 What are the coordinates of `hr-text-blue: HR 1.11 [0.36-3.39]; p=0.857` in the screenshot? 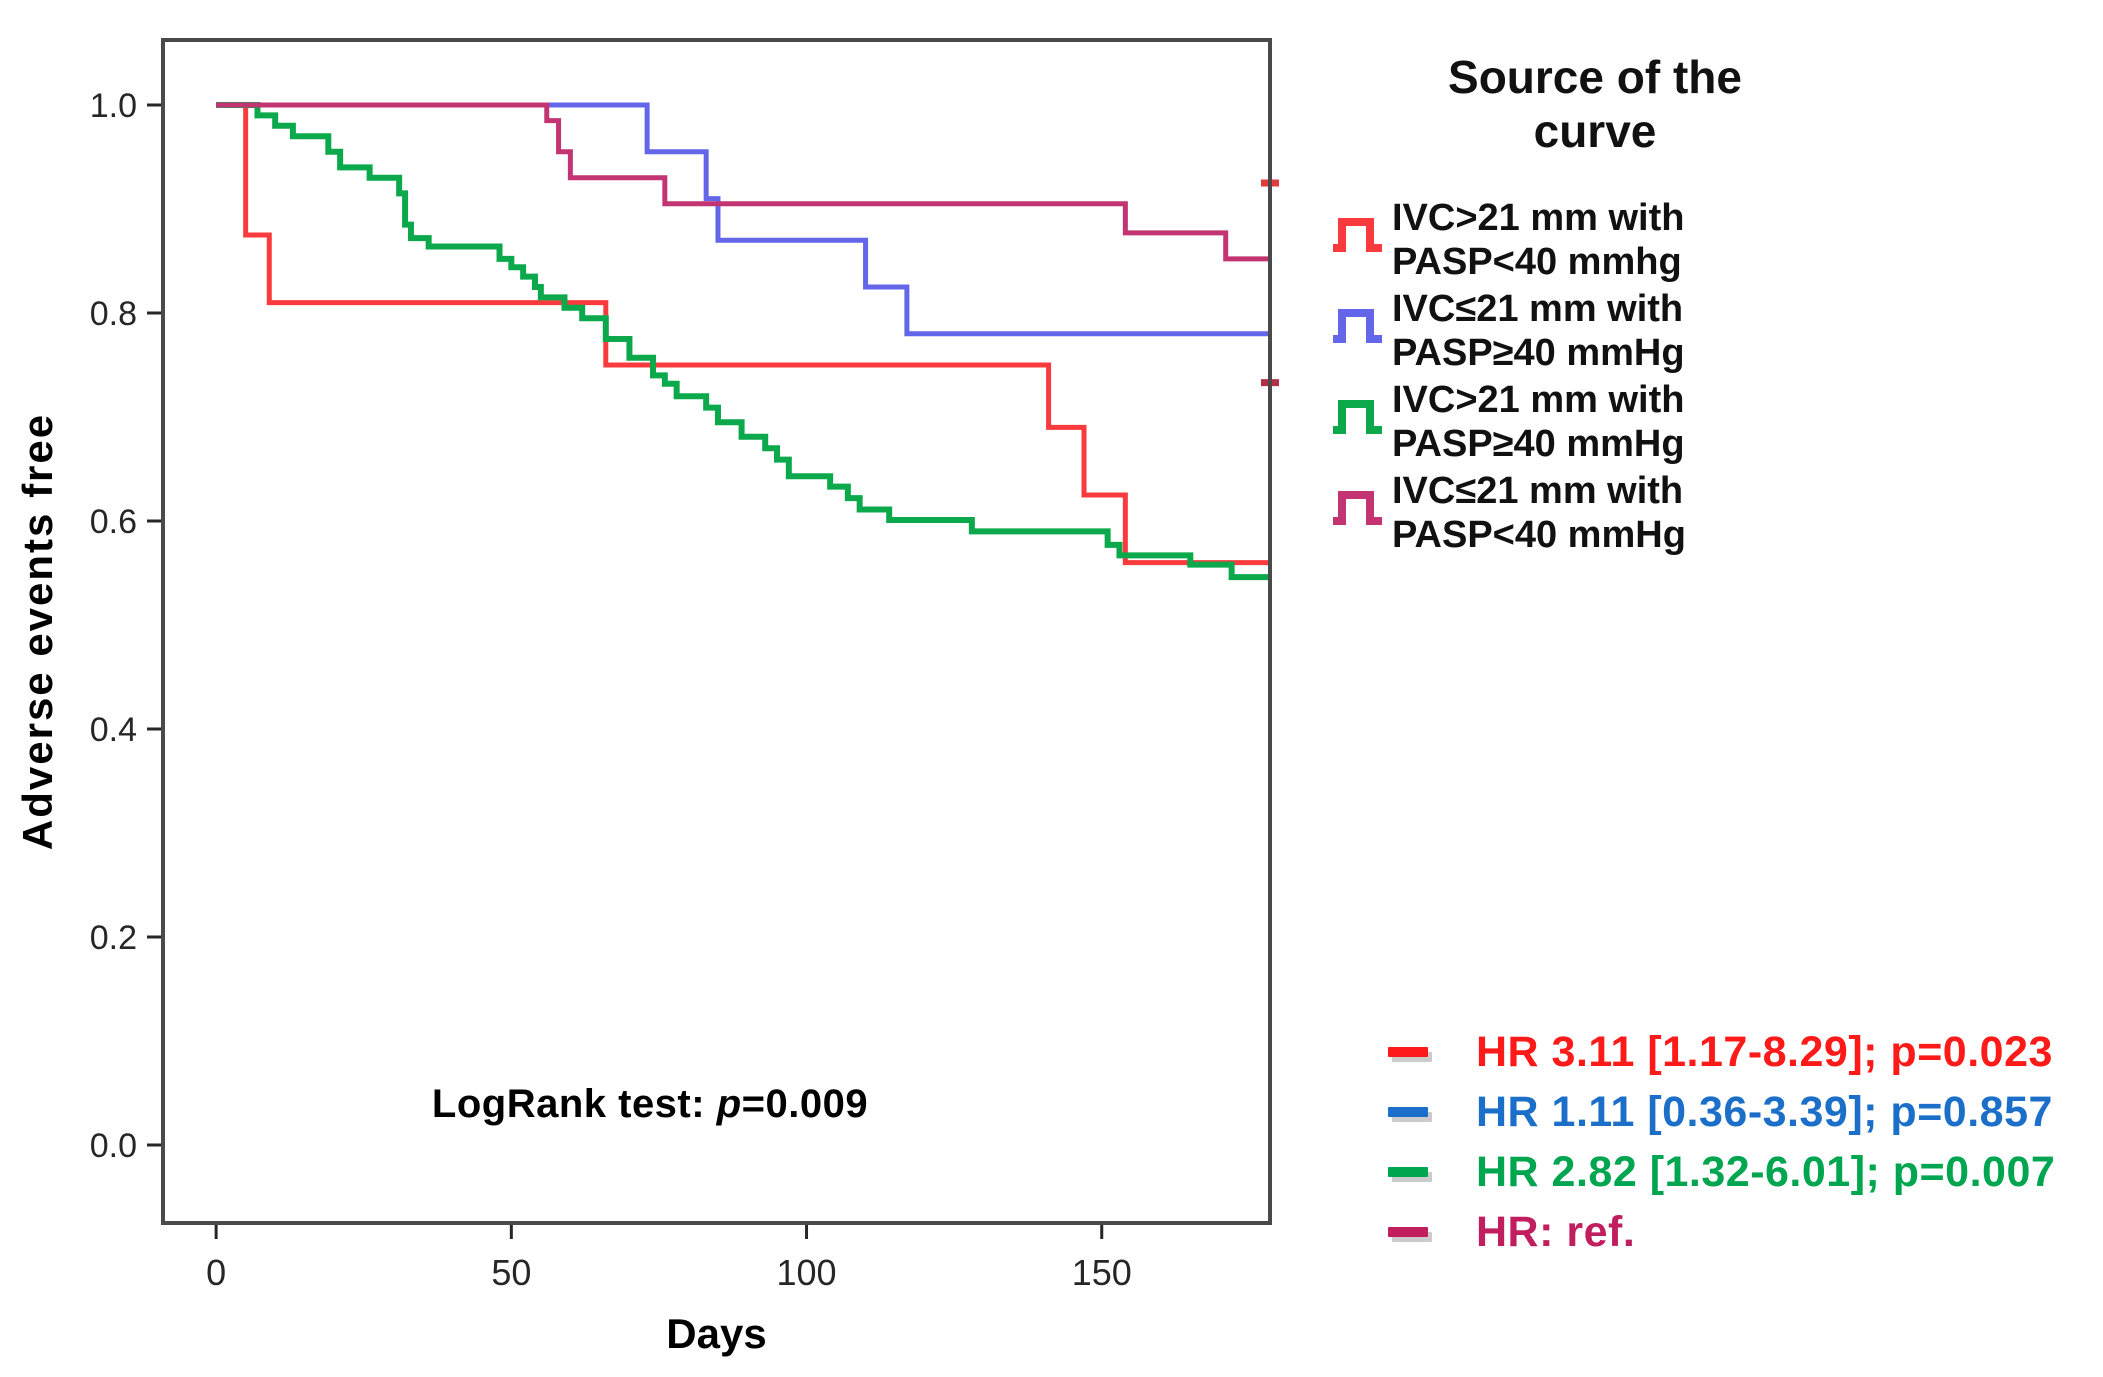 It's located at (1764, 1111).